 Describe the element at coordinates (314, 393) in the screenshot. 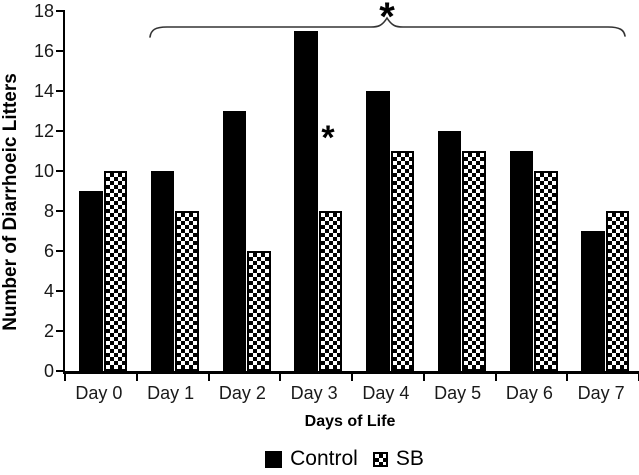

I see `x-category-label-day-3: Day 3` at that location.